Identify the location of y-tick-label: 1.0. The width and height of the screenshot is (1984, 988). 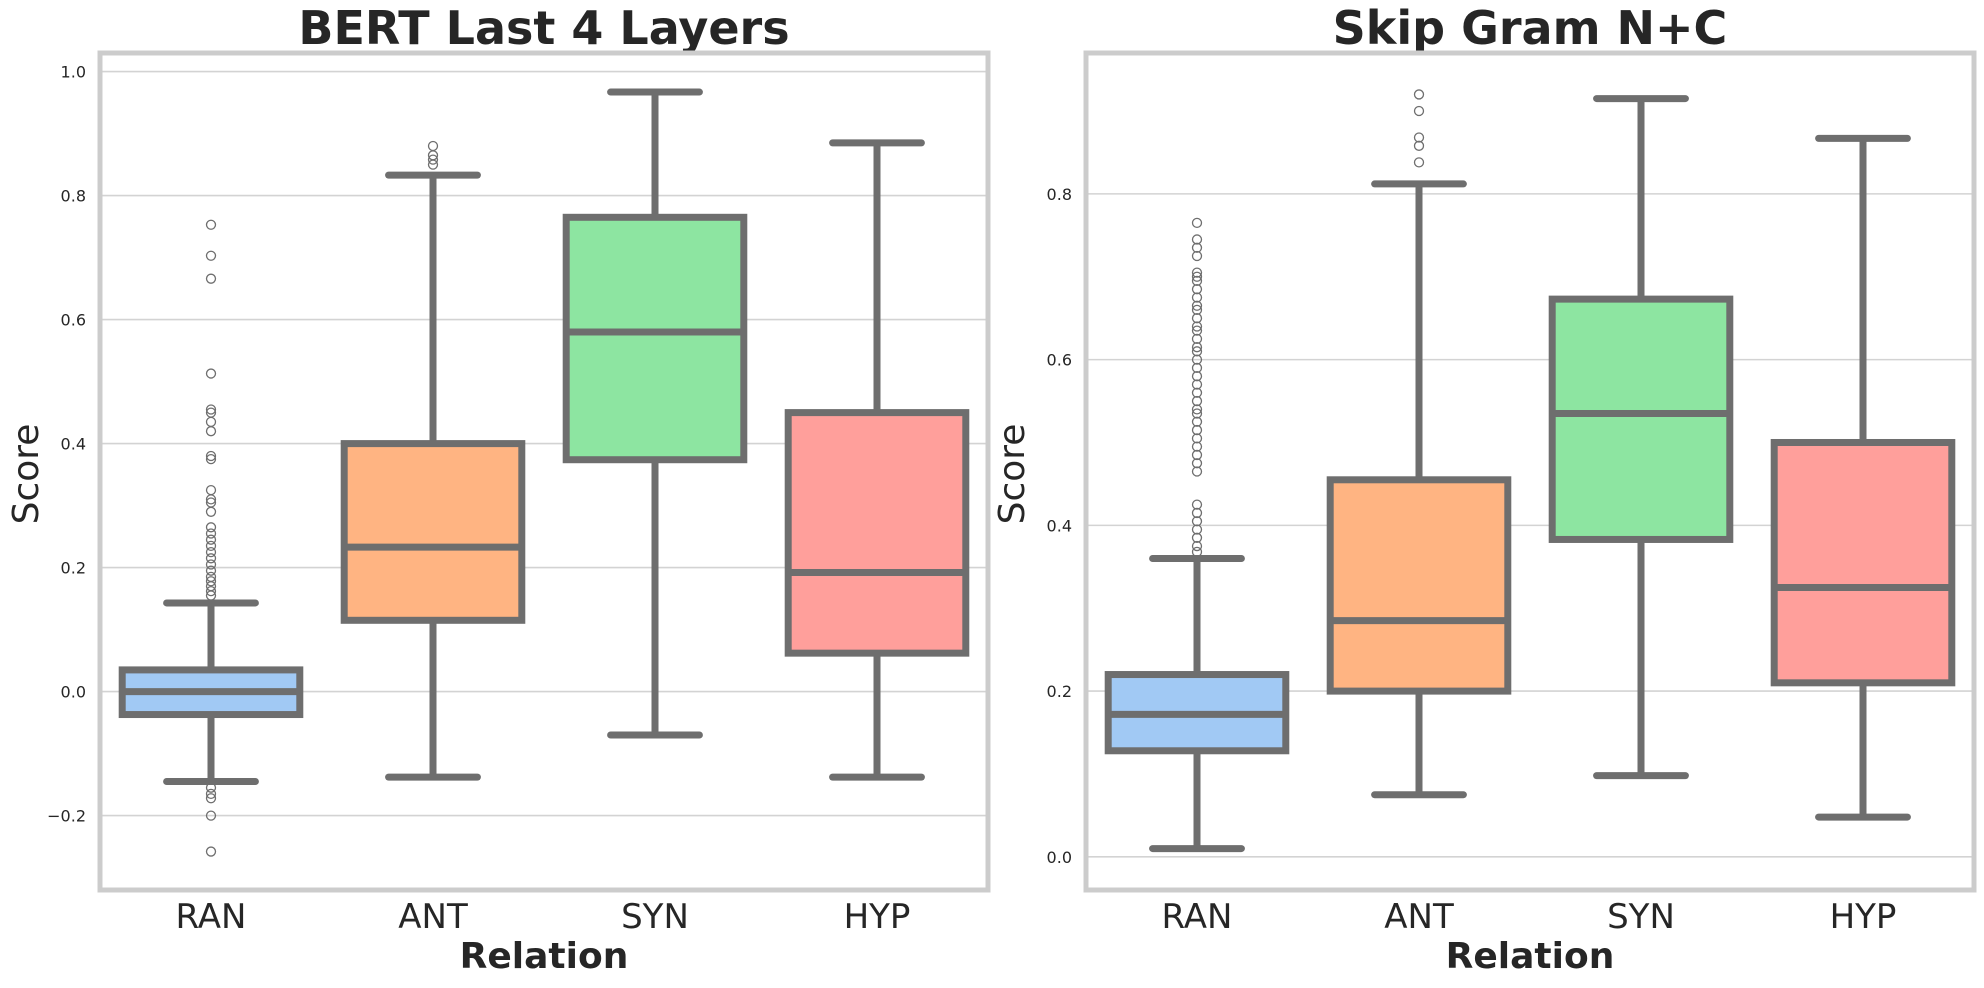
(73, 72).